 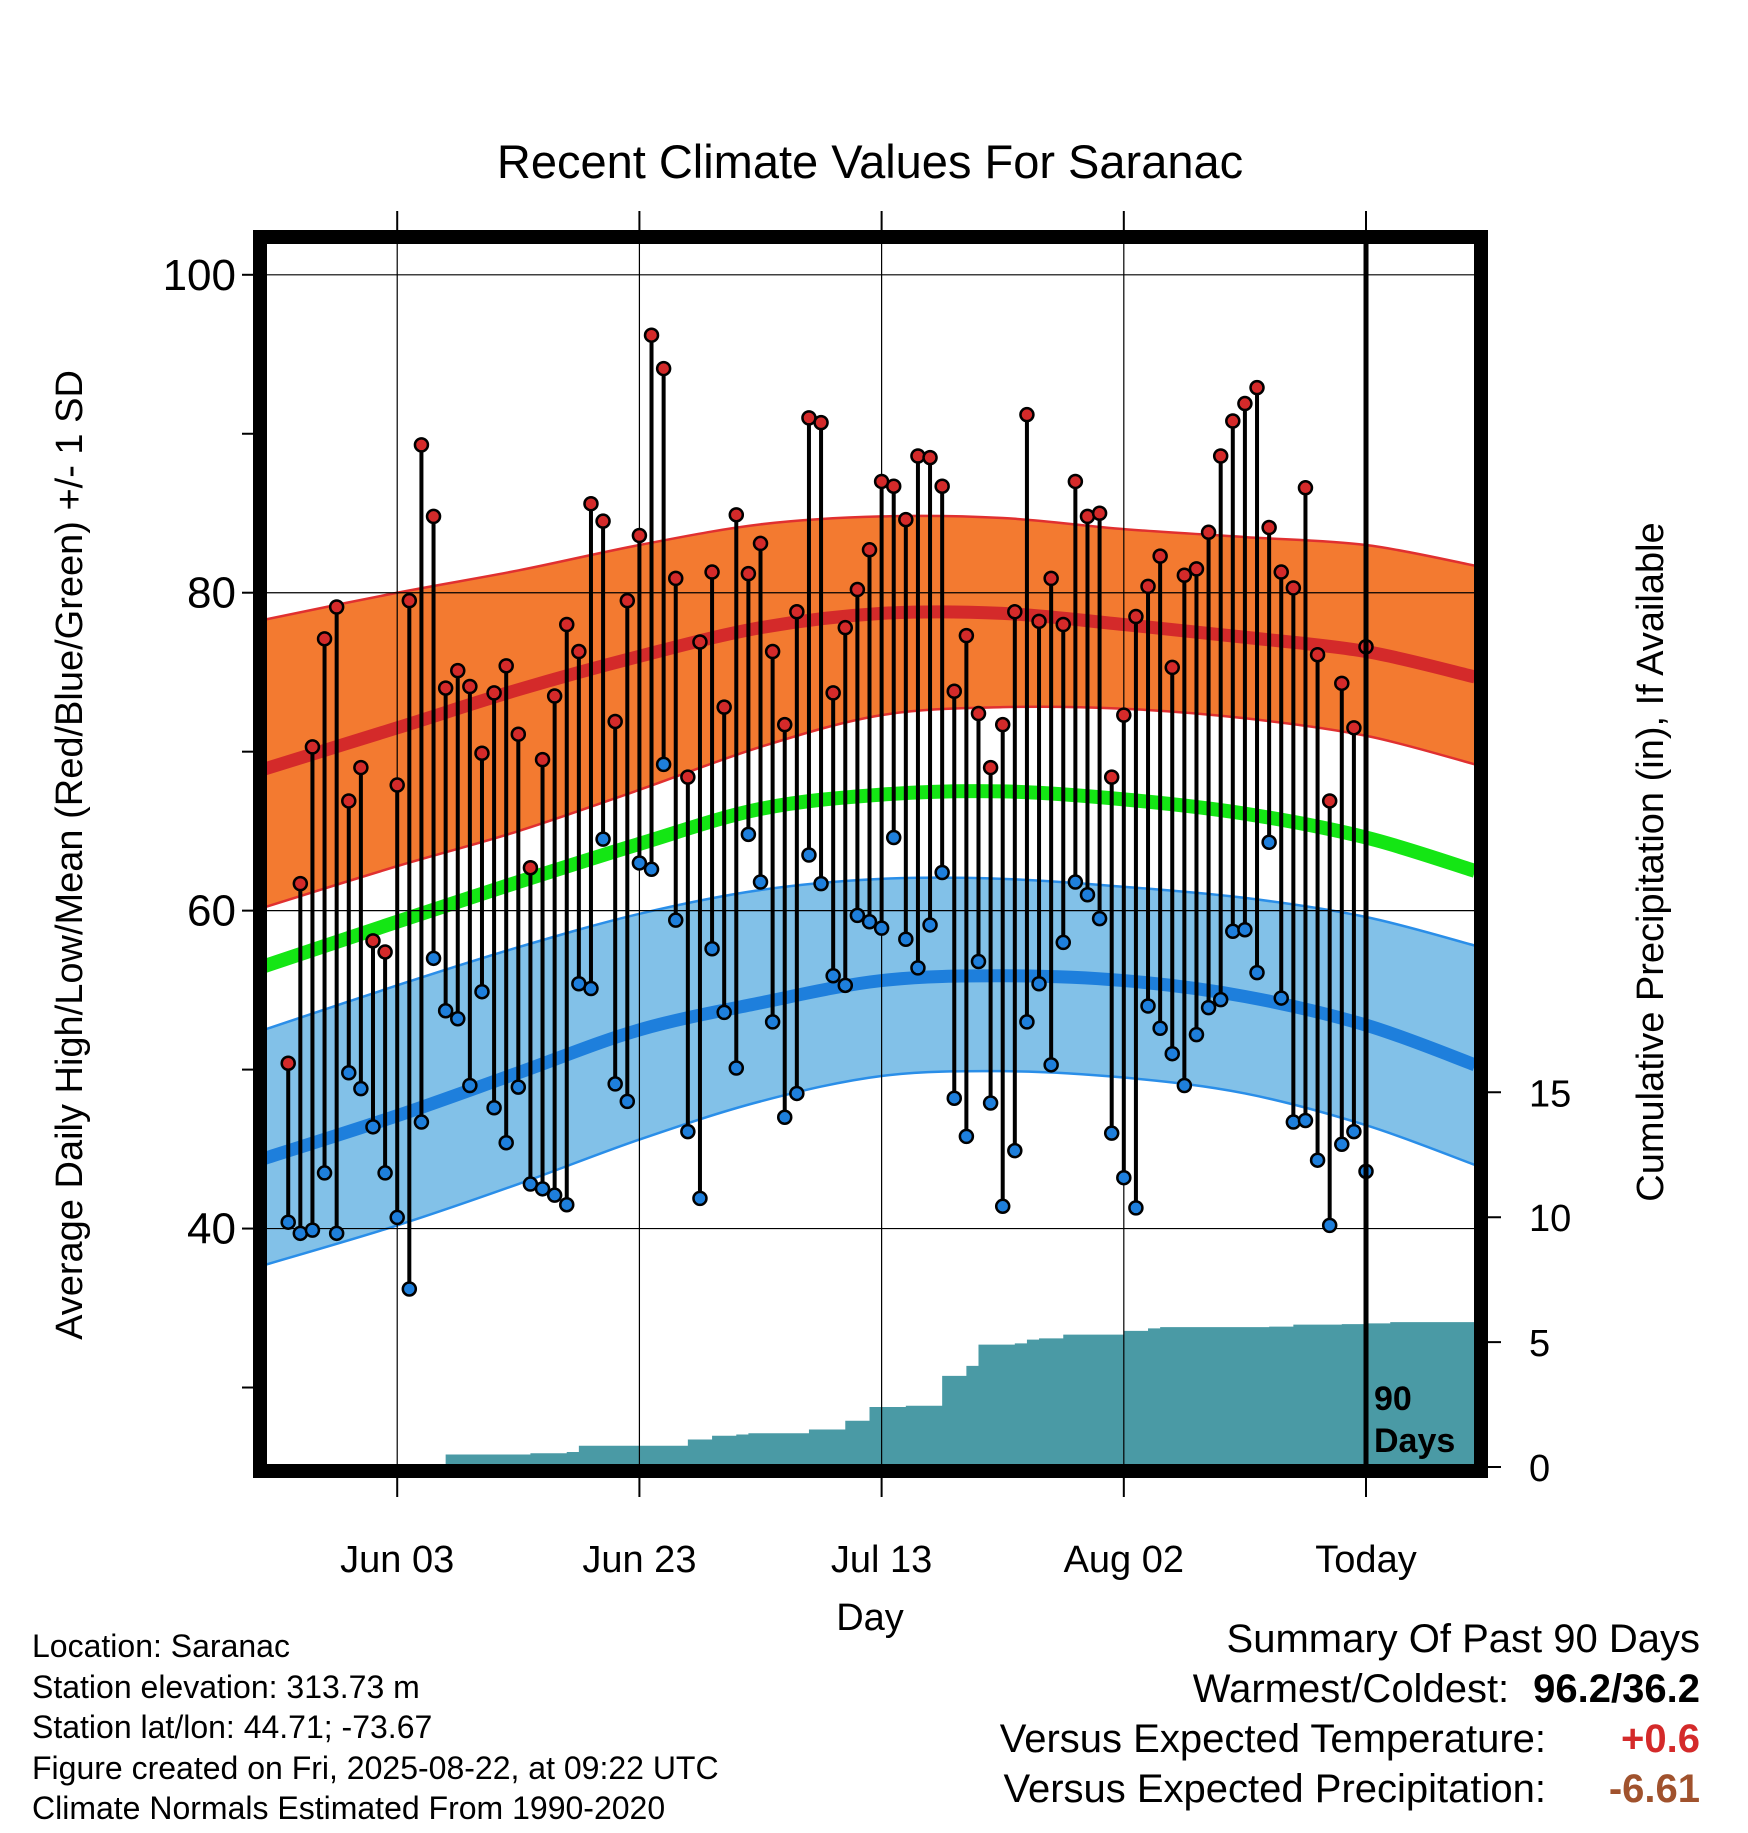 What do you see at coordinates (1272, 1739) in the screenshot?
I see `temp-anomaly-label: Versus Expected Temperature:` at bounding box center [1272, 1739].